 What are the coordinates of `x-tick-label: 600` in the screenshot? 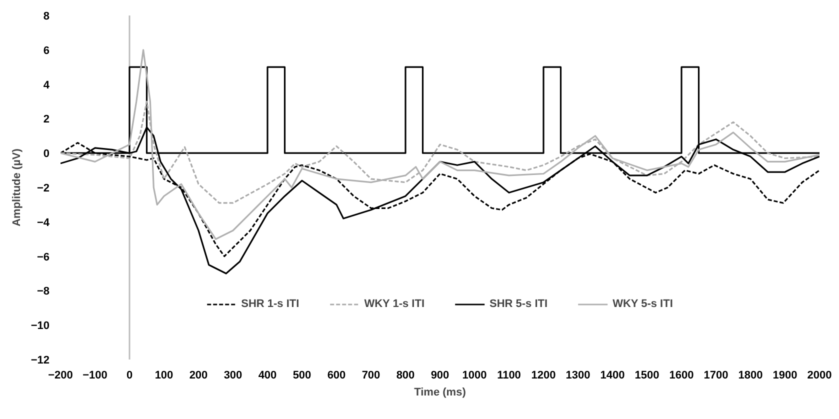 It's located at (336, 376).